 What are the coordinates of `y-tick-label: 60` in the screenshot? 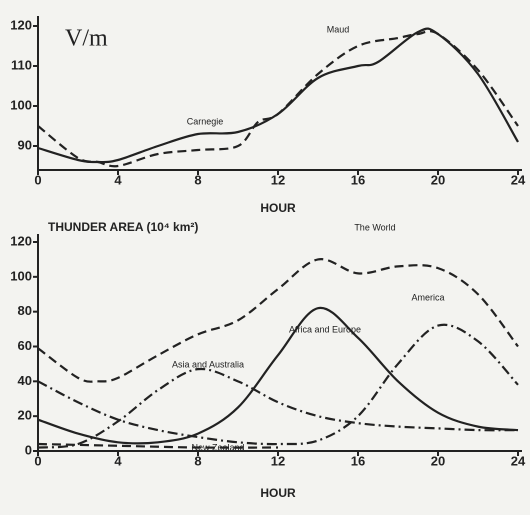 It's located at (25, 345).